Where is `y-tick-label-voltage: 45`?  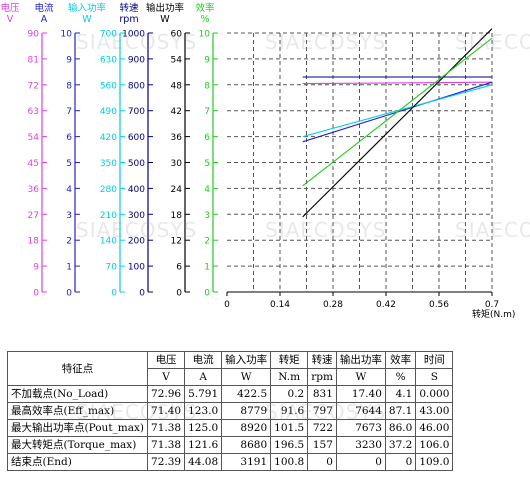 y-tick-label-voltage: 45 is located at coordinates (33, 164).